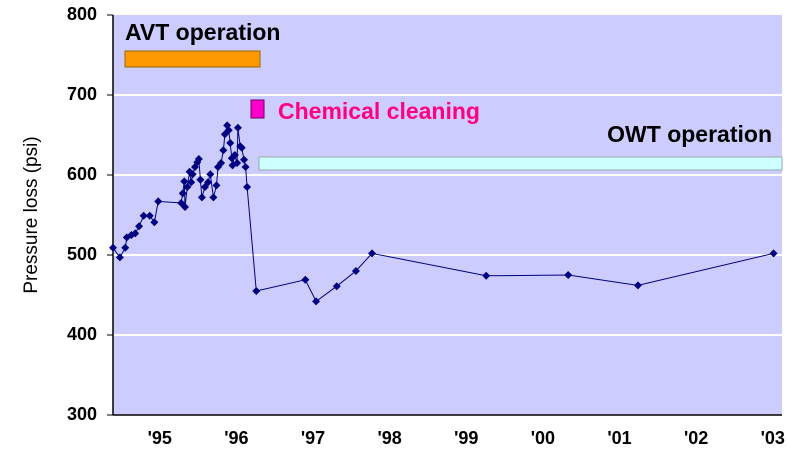 This screenshot has width=787, height=452. I want to click on y-tick-label: 700, so click(82, 94).